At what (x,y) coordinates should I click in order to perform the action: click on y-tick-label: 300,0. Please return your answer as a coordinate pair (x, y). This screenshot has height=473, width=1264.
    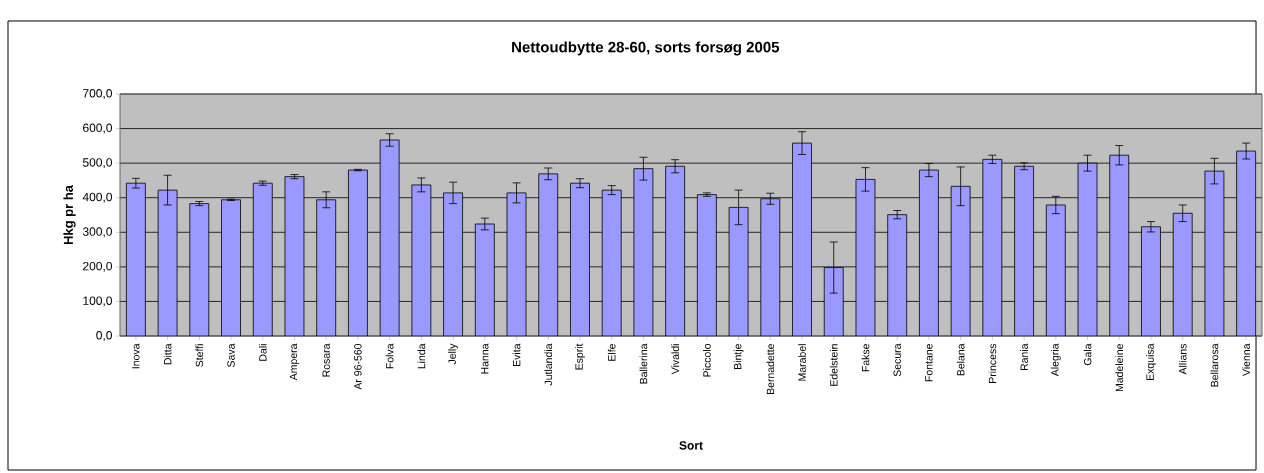
    Looking at the image, I should click on (97, 232).